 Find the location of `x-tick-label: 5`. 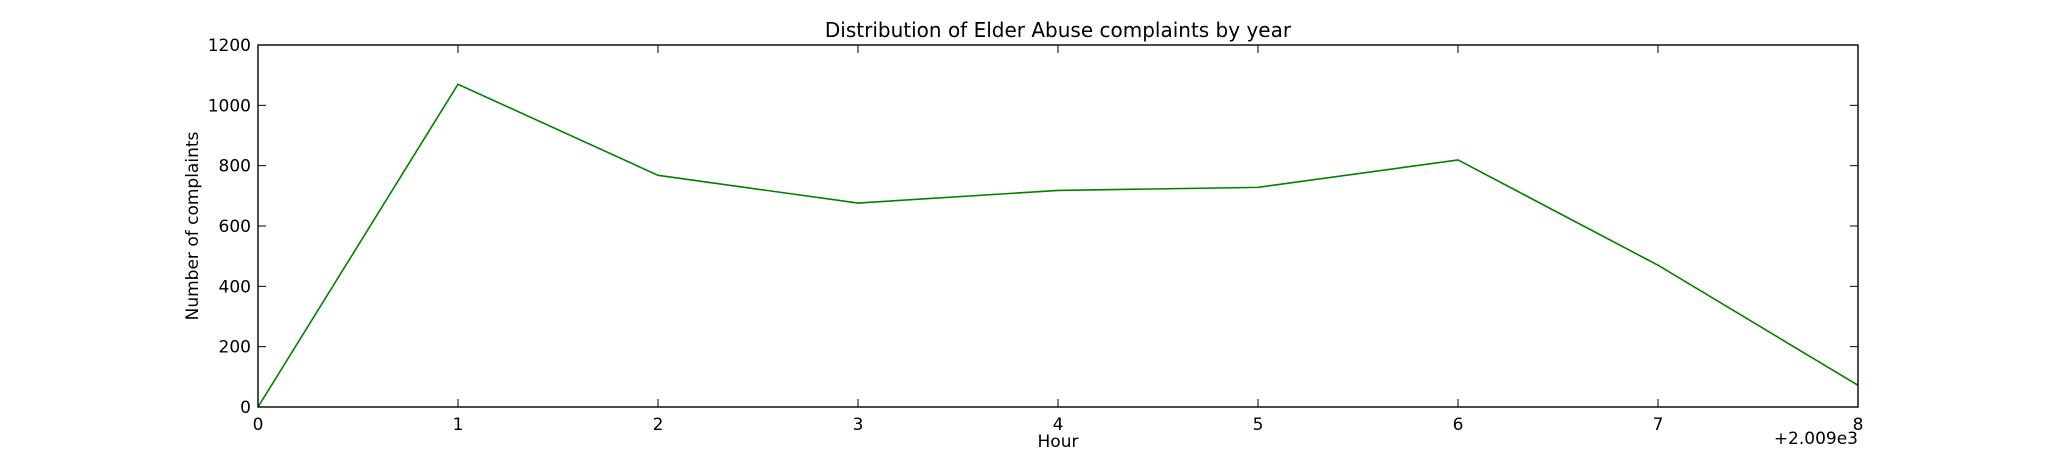

x-tick-label: 5 is located at coordinates (1258, 425).